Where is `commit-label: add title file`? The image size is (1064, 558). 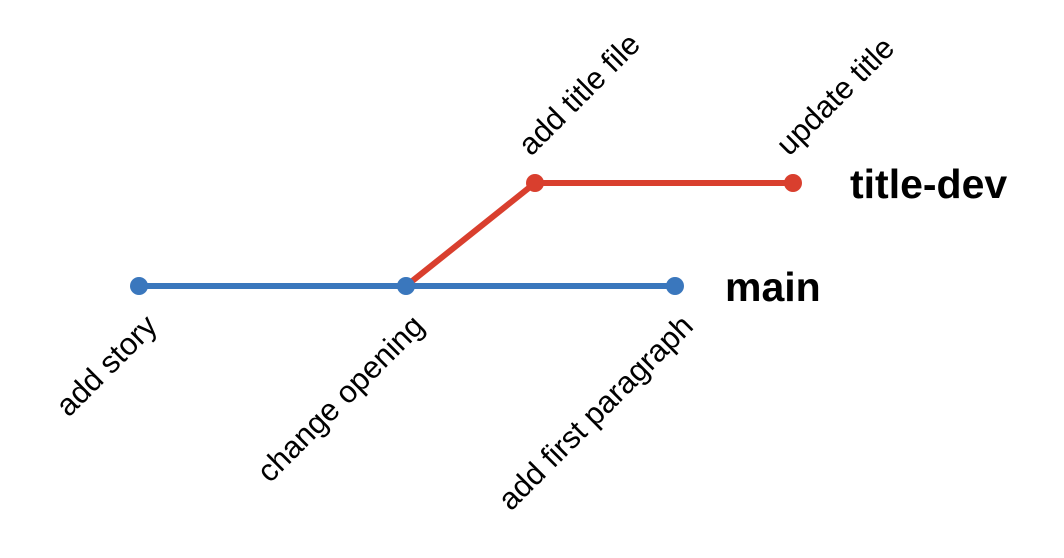
commit-label: add title file is located at coordinates (579, 94).